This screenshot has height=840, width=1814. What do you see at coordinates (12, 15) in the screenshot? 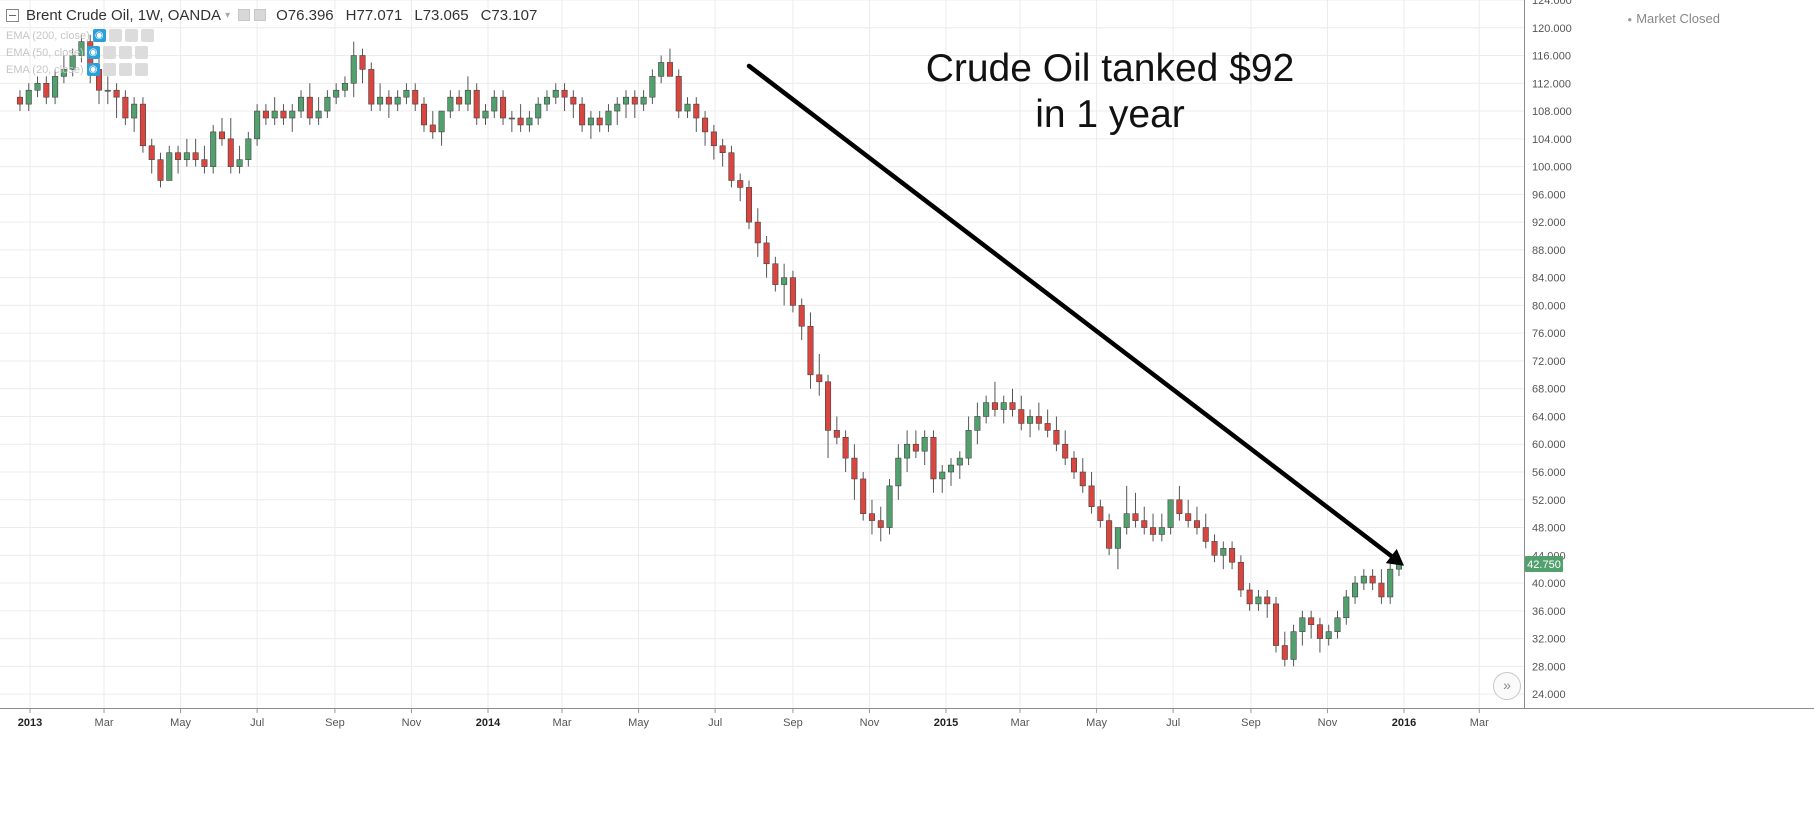
I see `collapse-icon` at bounding box center [12, 15].